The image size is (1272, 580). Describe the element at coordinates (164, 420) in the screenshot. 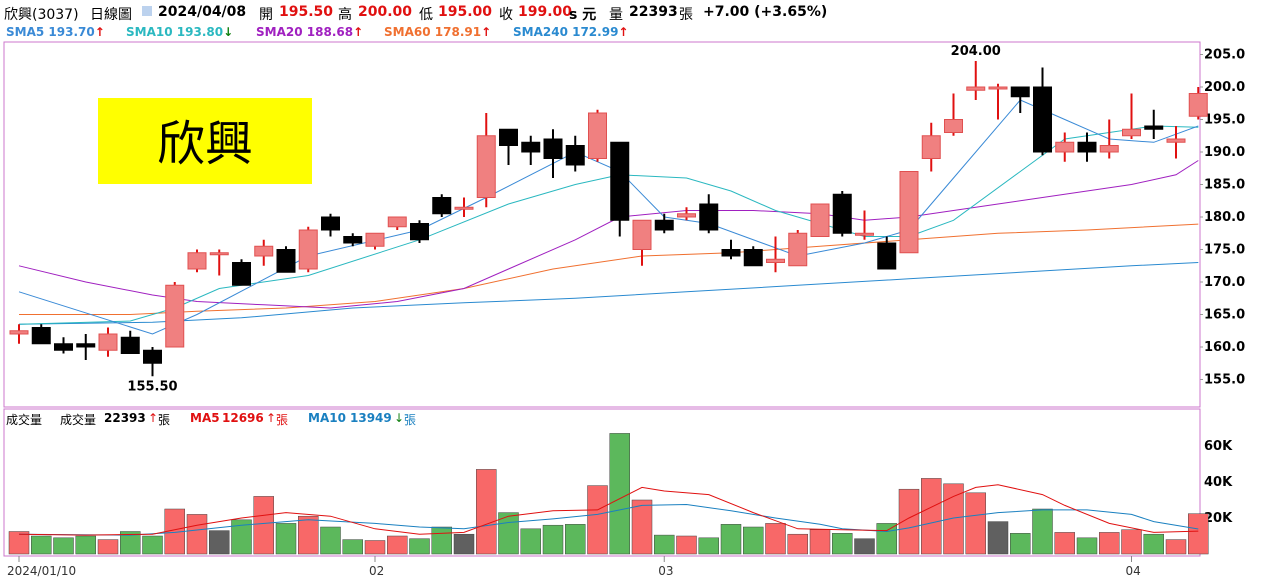

I see `volume-legend-unit: 張` at that location.